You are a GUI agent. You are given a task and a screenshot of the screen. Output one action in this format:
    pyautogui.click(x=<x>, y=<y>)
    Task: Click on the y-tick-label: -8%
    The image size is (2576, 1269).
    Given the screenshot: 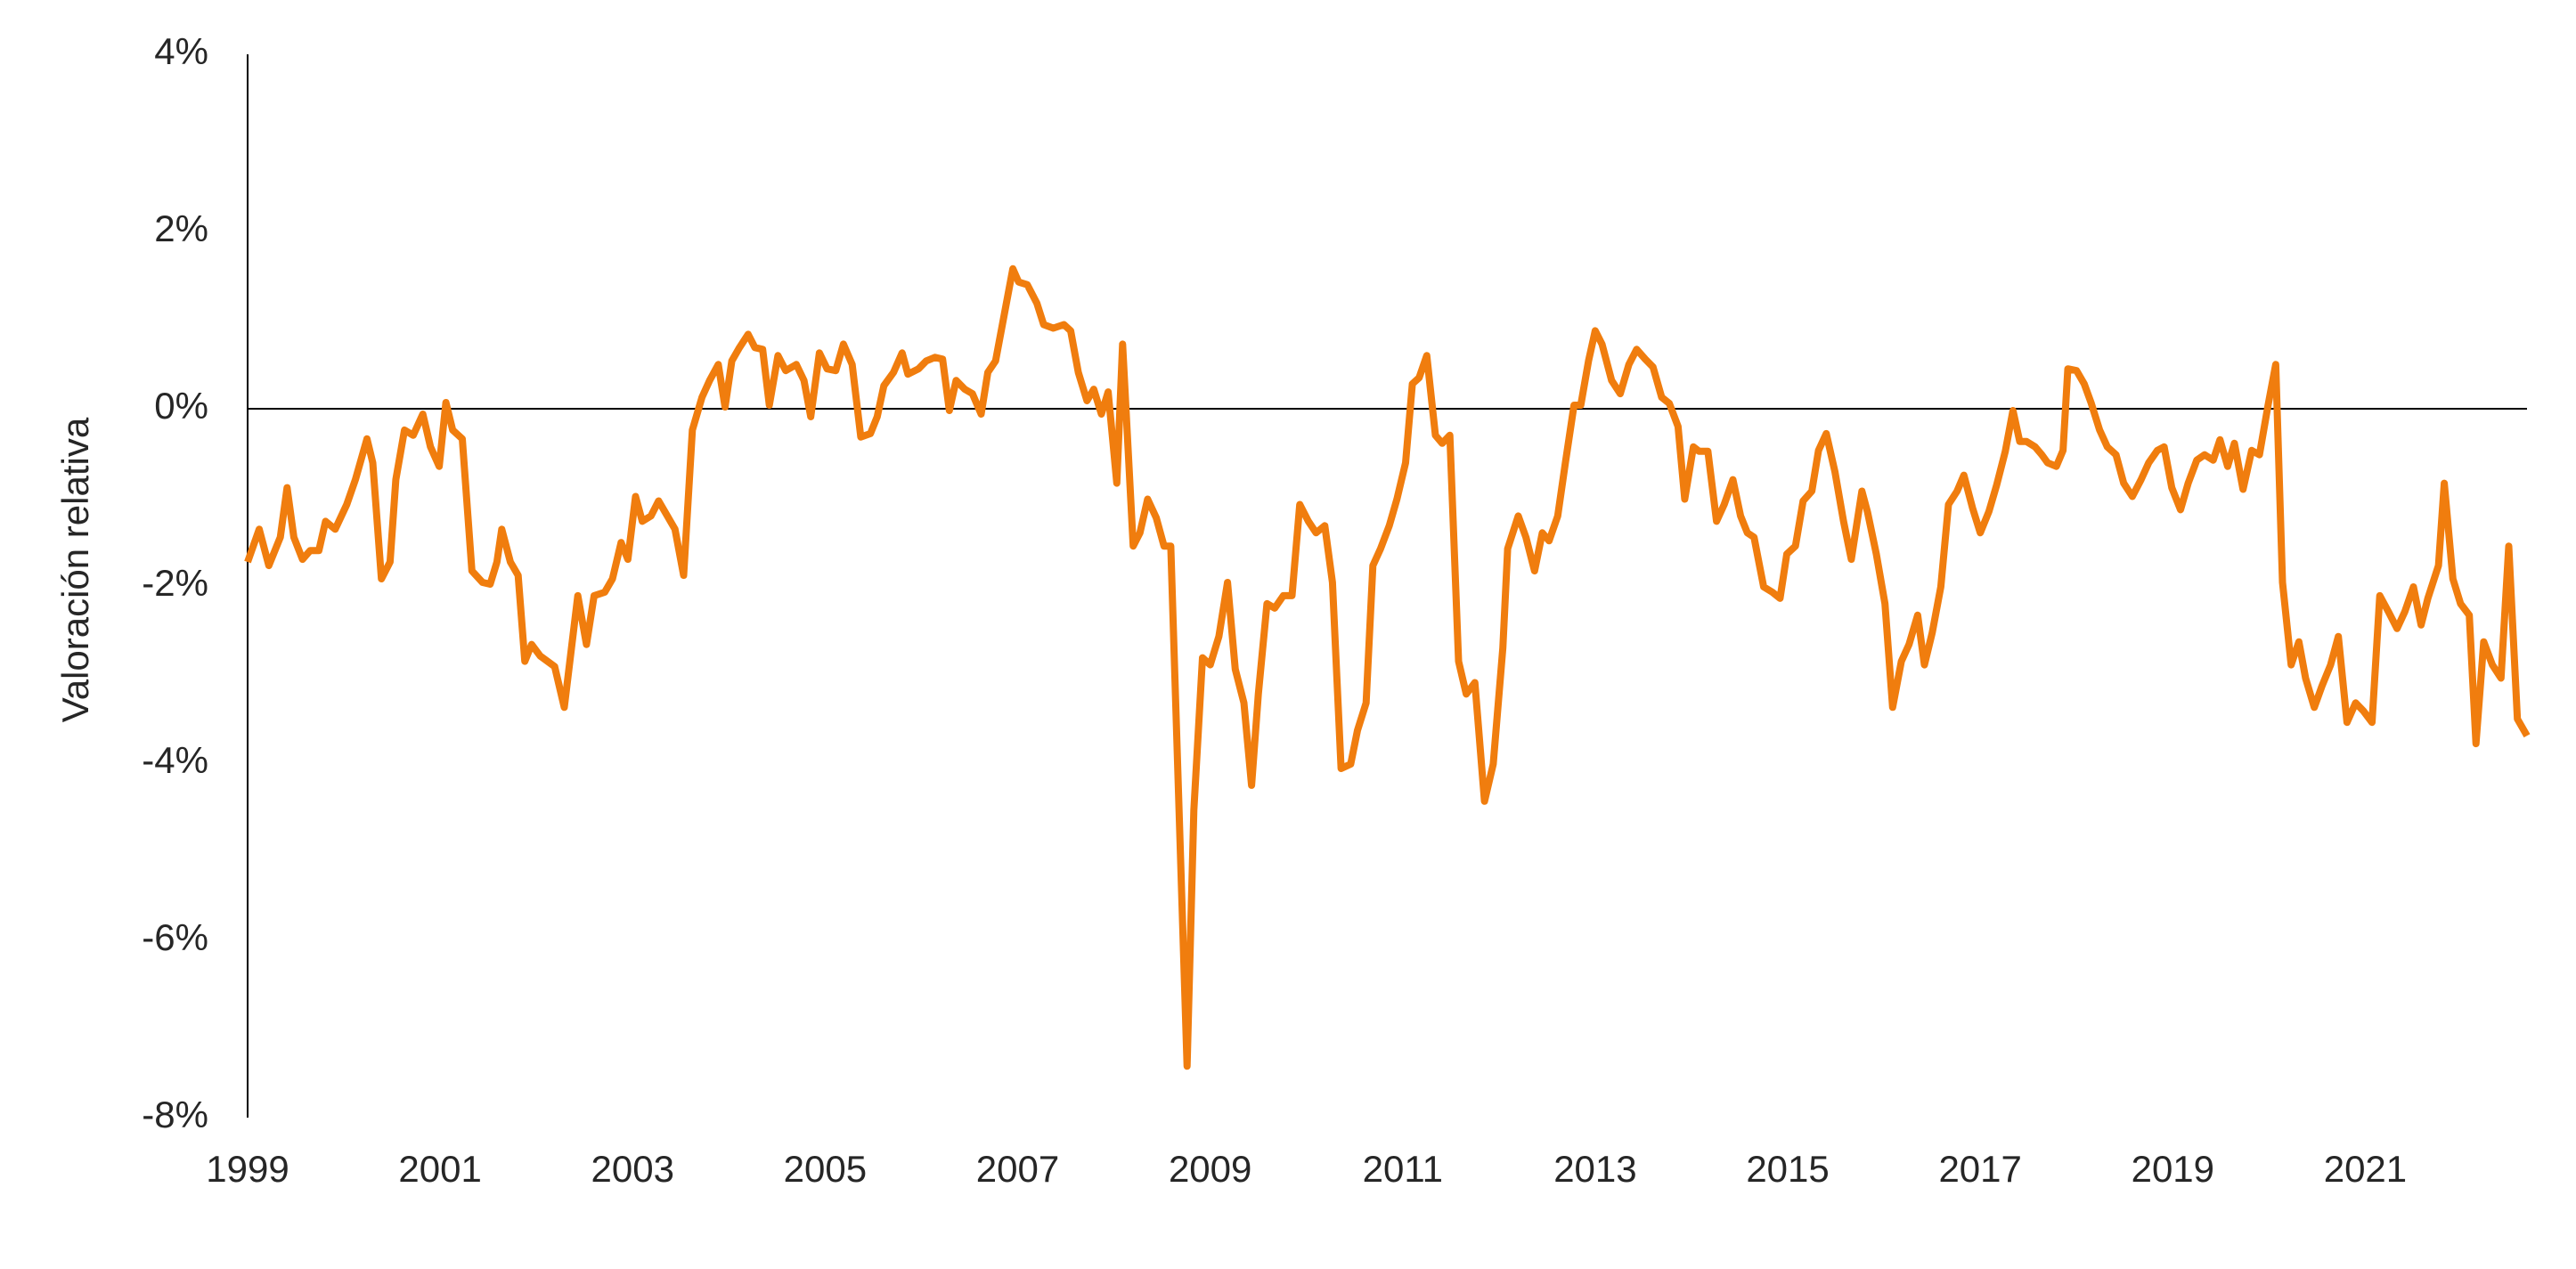 What is the action you would take?
    pyautogui.click(x=175, y=1114)
    